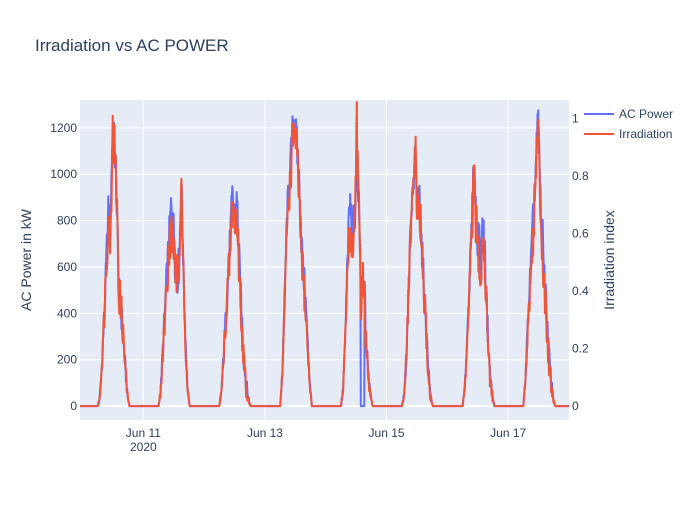 This screenshot has height=505, width=700. Describe the element at coordinates (580, 176) in the screenshot. I see `y2-tick-label: 0.8` at that location.